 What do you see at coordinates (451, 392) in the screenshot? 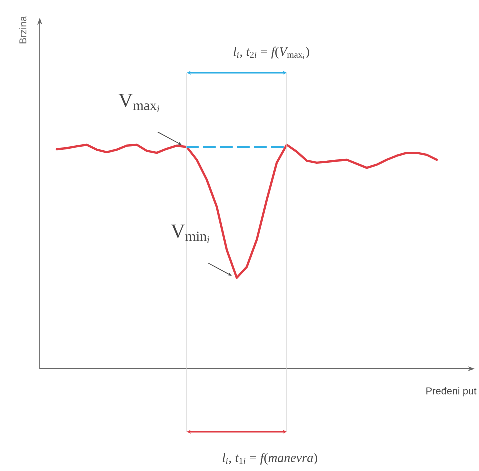
I see `x-axis-title: Pređeni put` at bounding box center [451, 392].